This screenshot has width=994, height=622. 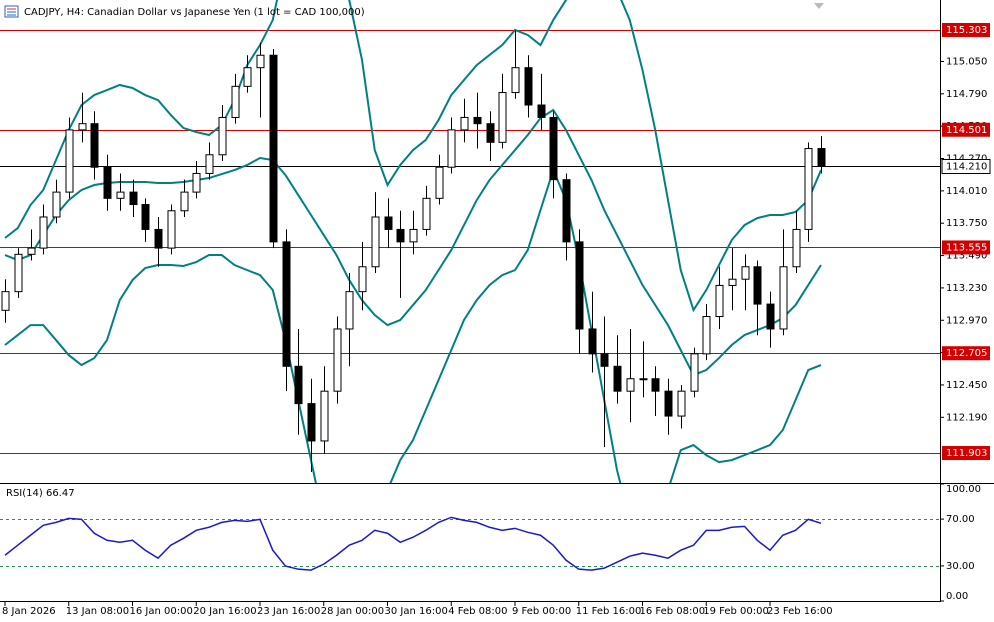 What do you see at coordinates (966, 385) in the screenshot?
I see `y-tick-label: 112.450` at bounding box center [966, 385].